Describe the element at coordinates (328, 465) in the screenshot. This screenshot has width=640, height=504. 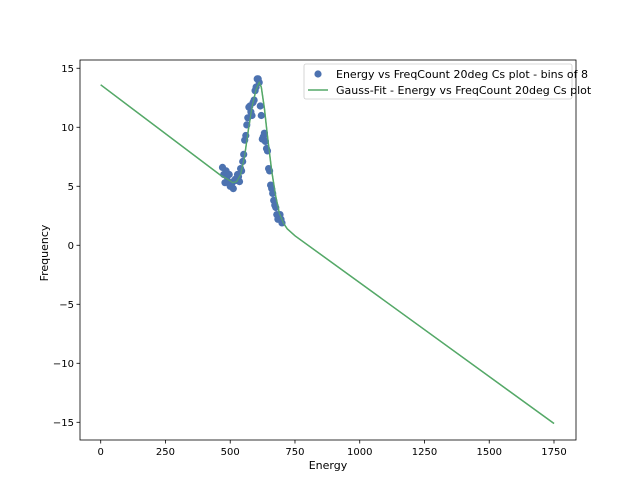
I see `x-axis-label: Energy` at that location.